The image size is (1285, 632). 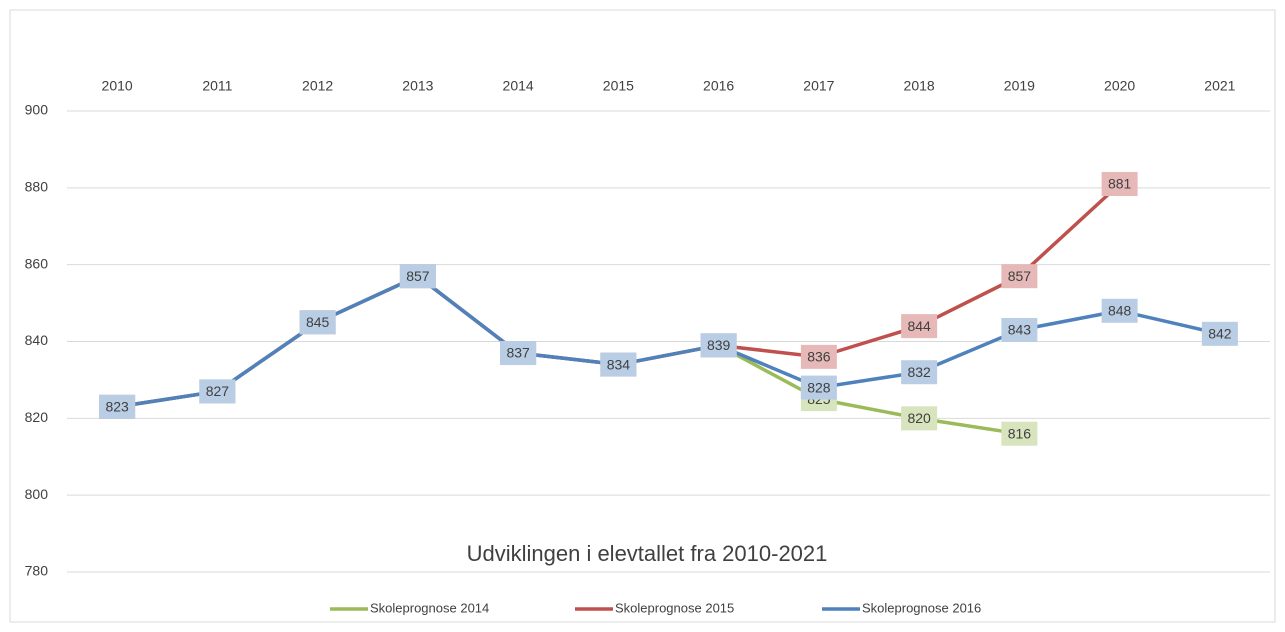 I want to click on data-label: 823, so click(x=117, y=406).